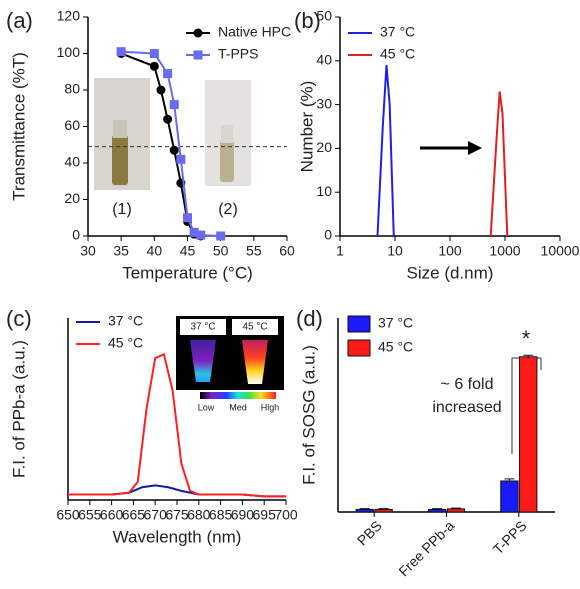 This screenshot has width=580, height=589. I want to click on y-tick-label: 100, so click(69, 52).